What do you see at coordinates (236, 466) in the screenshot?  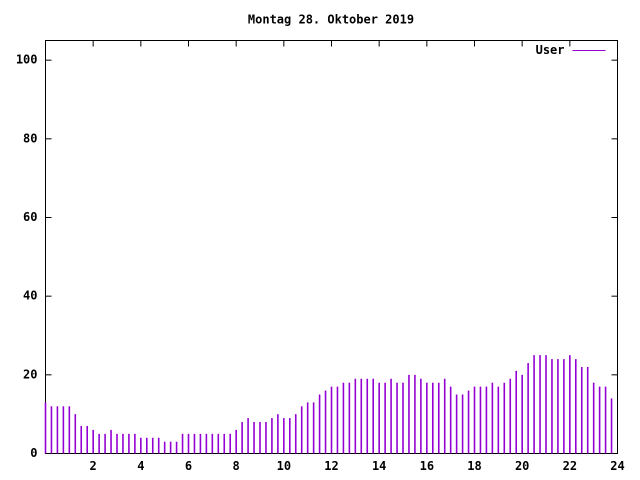 I see `x-tick-label: 8` at bounding box center [236, 466].